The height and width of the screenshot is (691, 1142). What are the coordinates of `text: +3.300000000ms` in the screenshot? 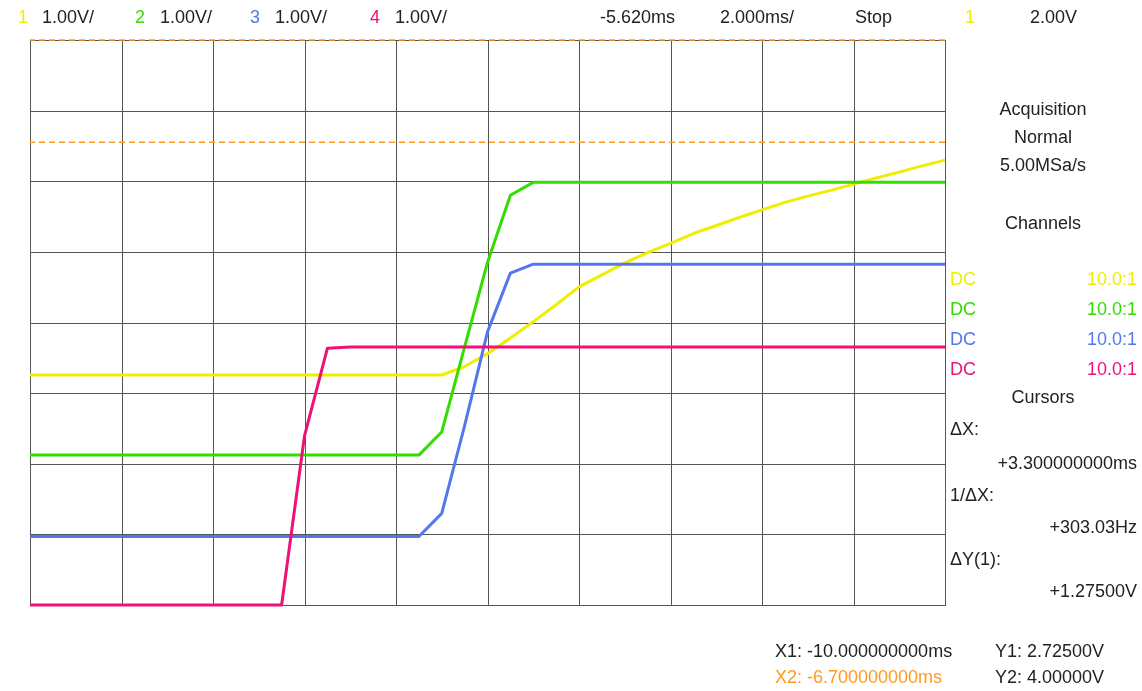 It's located at (1067, 463).